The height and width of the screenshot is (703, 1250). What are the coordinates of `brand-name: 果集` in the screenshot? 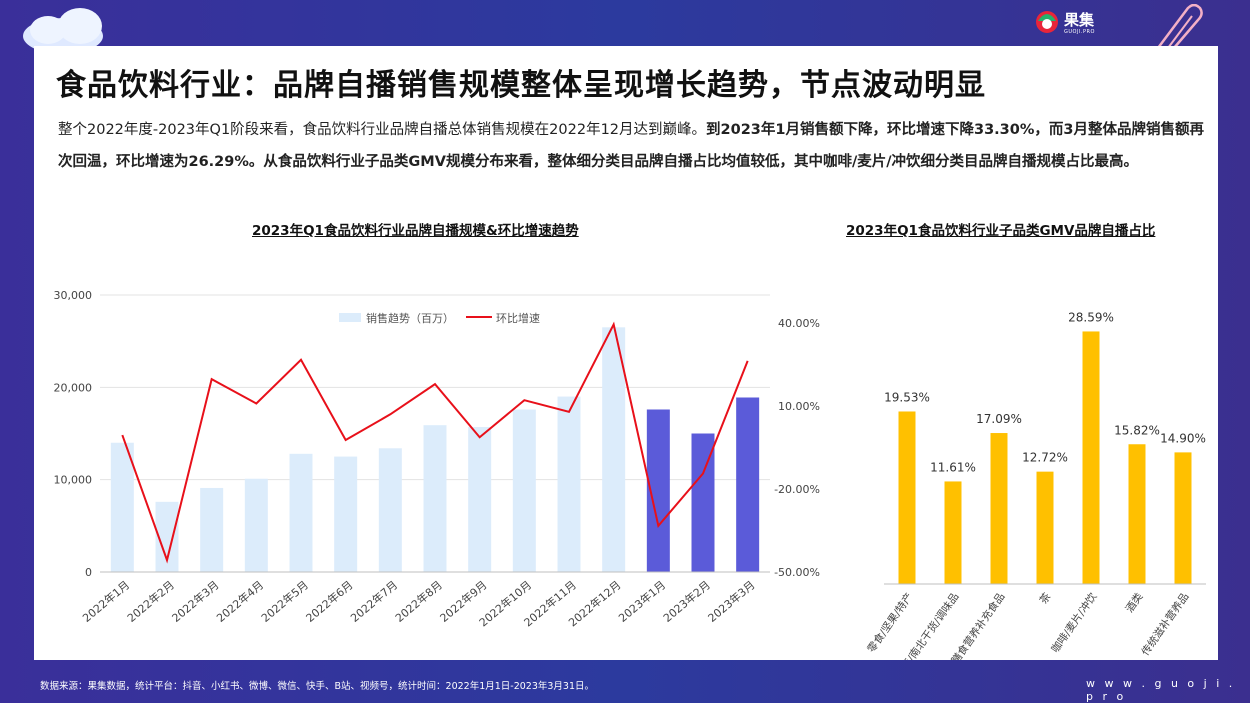 It's located at (1079, 19).